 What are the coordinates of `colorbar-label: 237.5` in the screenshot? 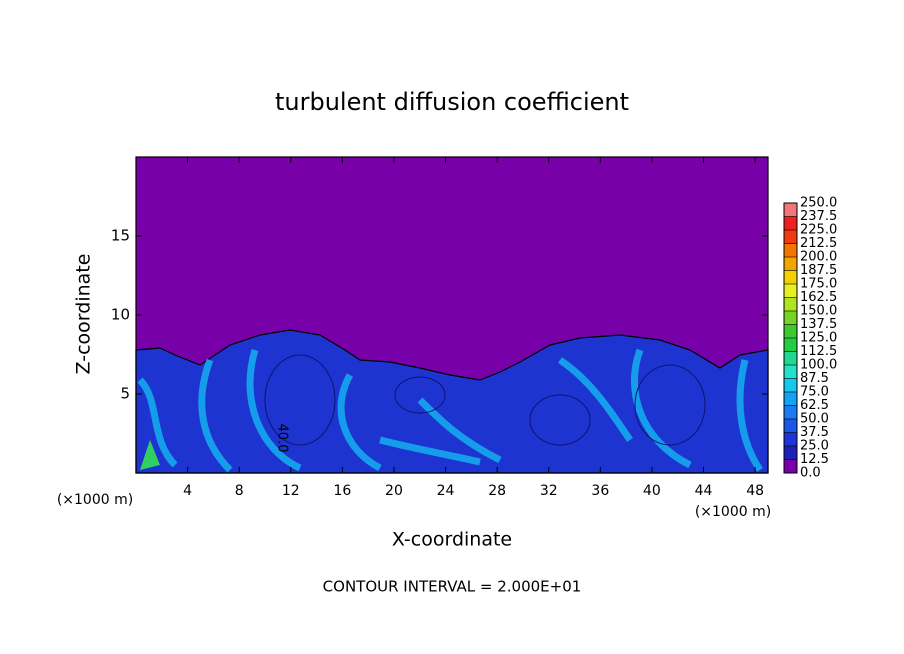 It's located at (818, 216).